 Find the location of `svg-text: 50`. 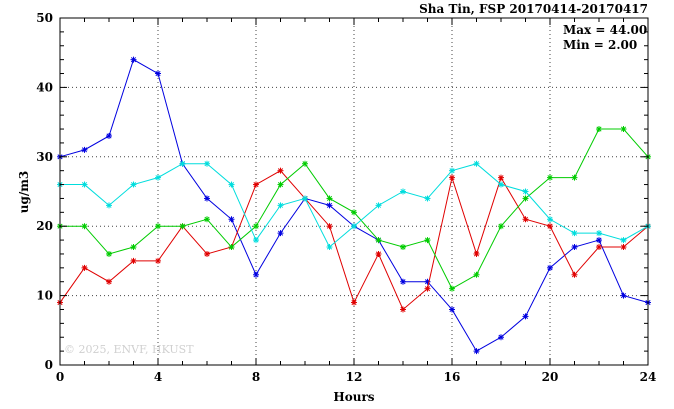

svg-text: 50 is located at coordinates (44, 18).